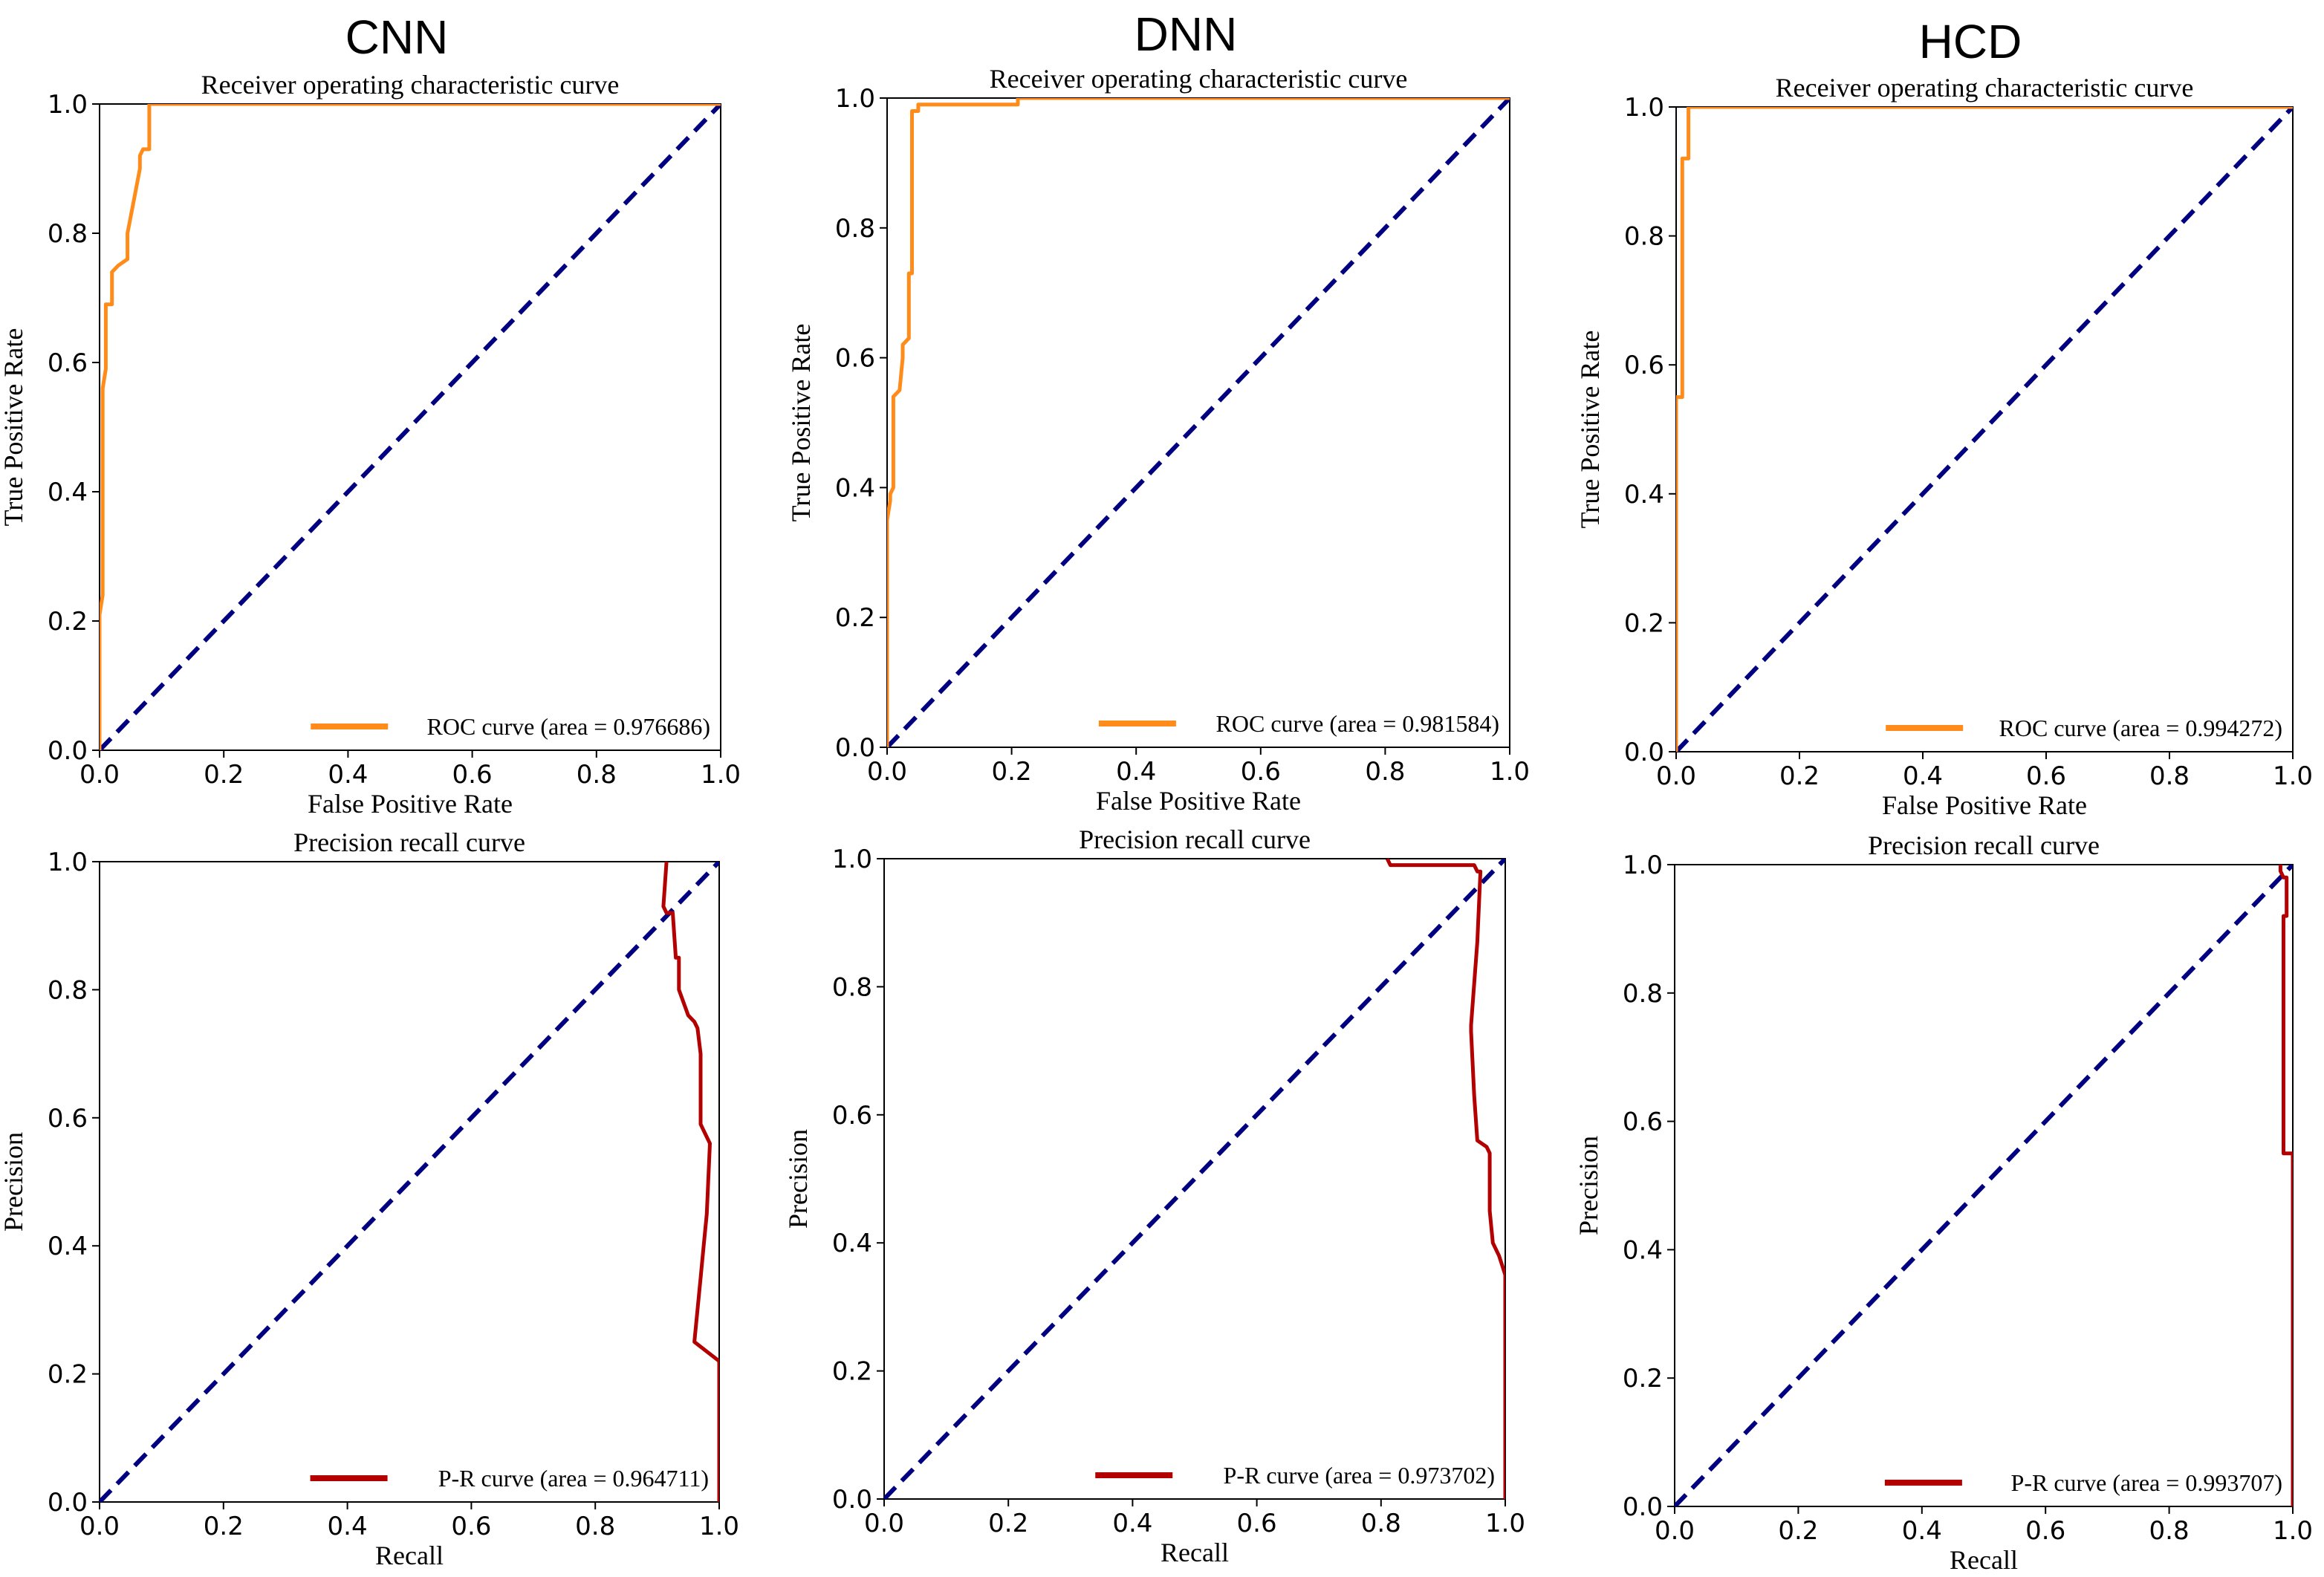  What do you see at coordinates (2140, 728) in the screenshot?
I see `legend-label: ROC curve (area = 0.994272)` at bounding box center [2140, 728].